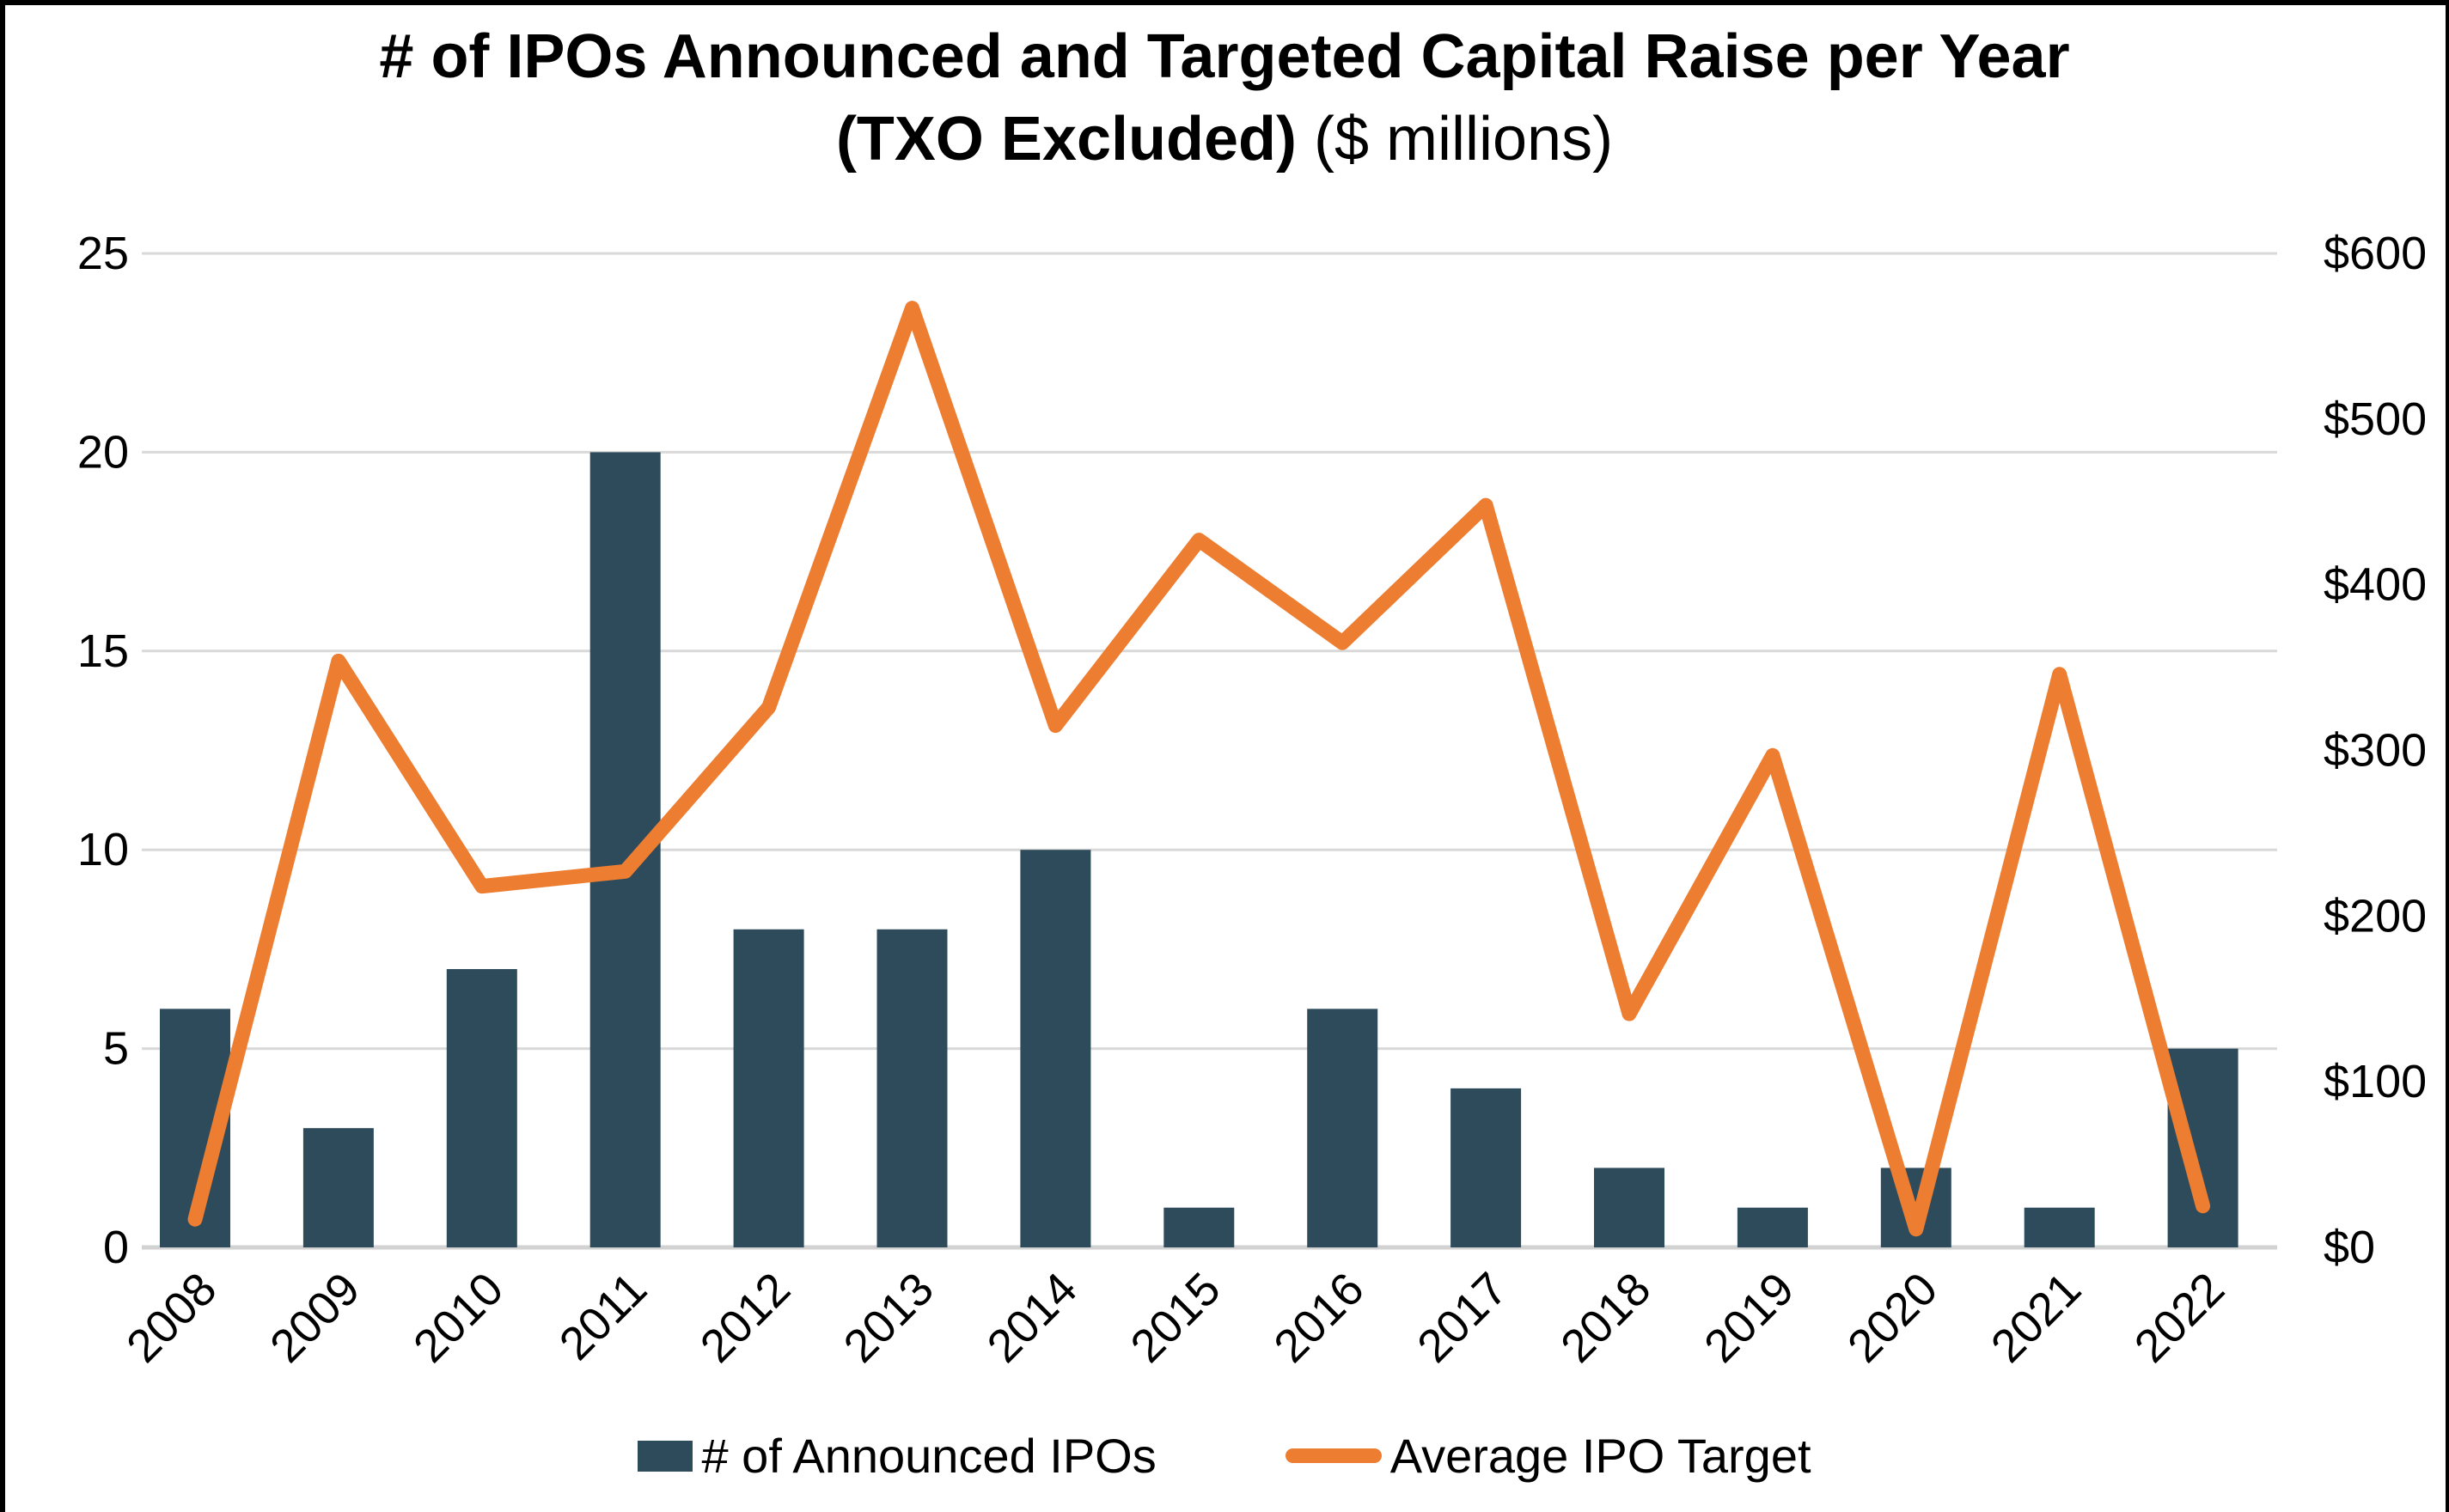 Image resolution: width=2449 pixels, height=1512 pixels. What do you see at coordinates (912, 1088) in the screenshot?
I see `bar-2013` at bounding box center [912, 1088].